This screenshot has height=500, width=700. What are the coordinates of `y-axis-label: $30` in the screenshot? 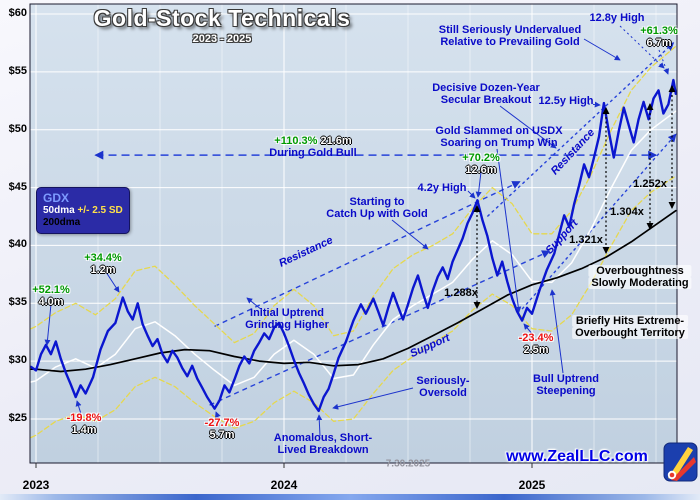 It's located at (17, 360).